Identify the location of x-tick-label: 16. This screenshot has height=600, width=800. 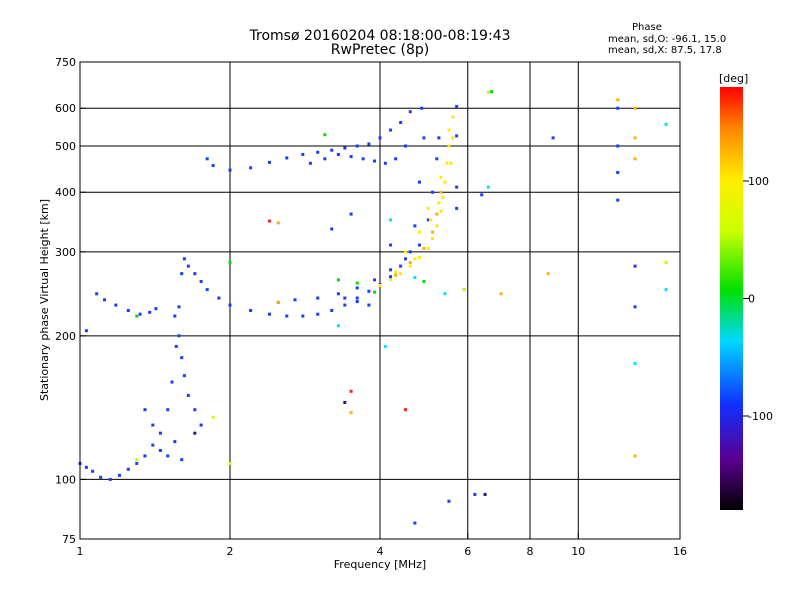
(680, 551).